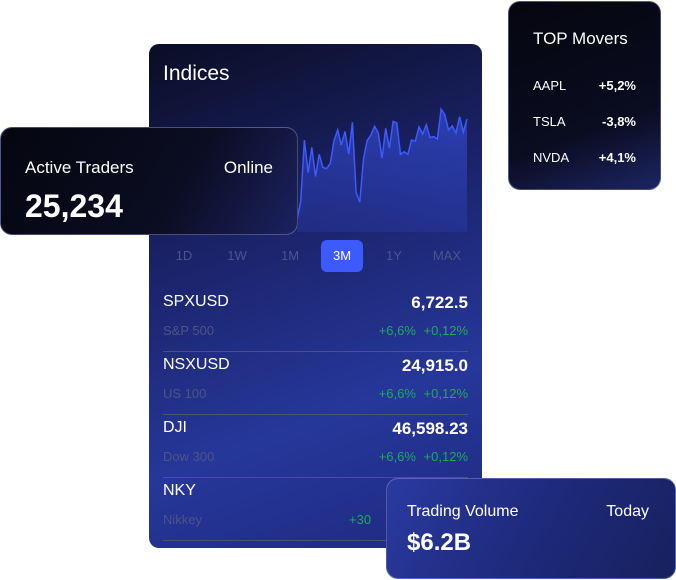 This screenshot has width=676, height=580. What do you see at coordinates (184, 255) in the screenshot?
I see `tab-1d: 1D` at bounding box center [184, 255].